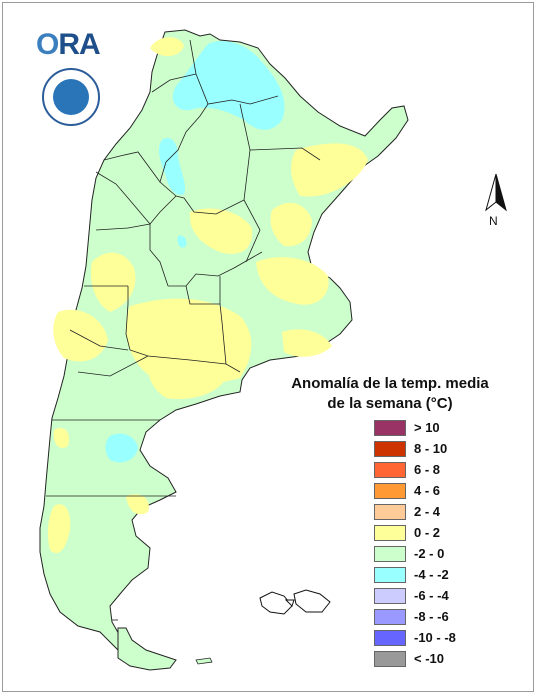 Image resolution: width=538 pixels, height=696 pixels. What do you see at coordinates (429, 658) in the screenshot?
I see `legend-label: < -10` at bounding box center [429, 658].